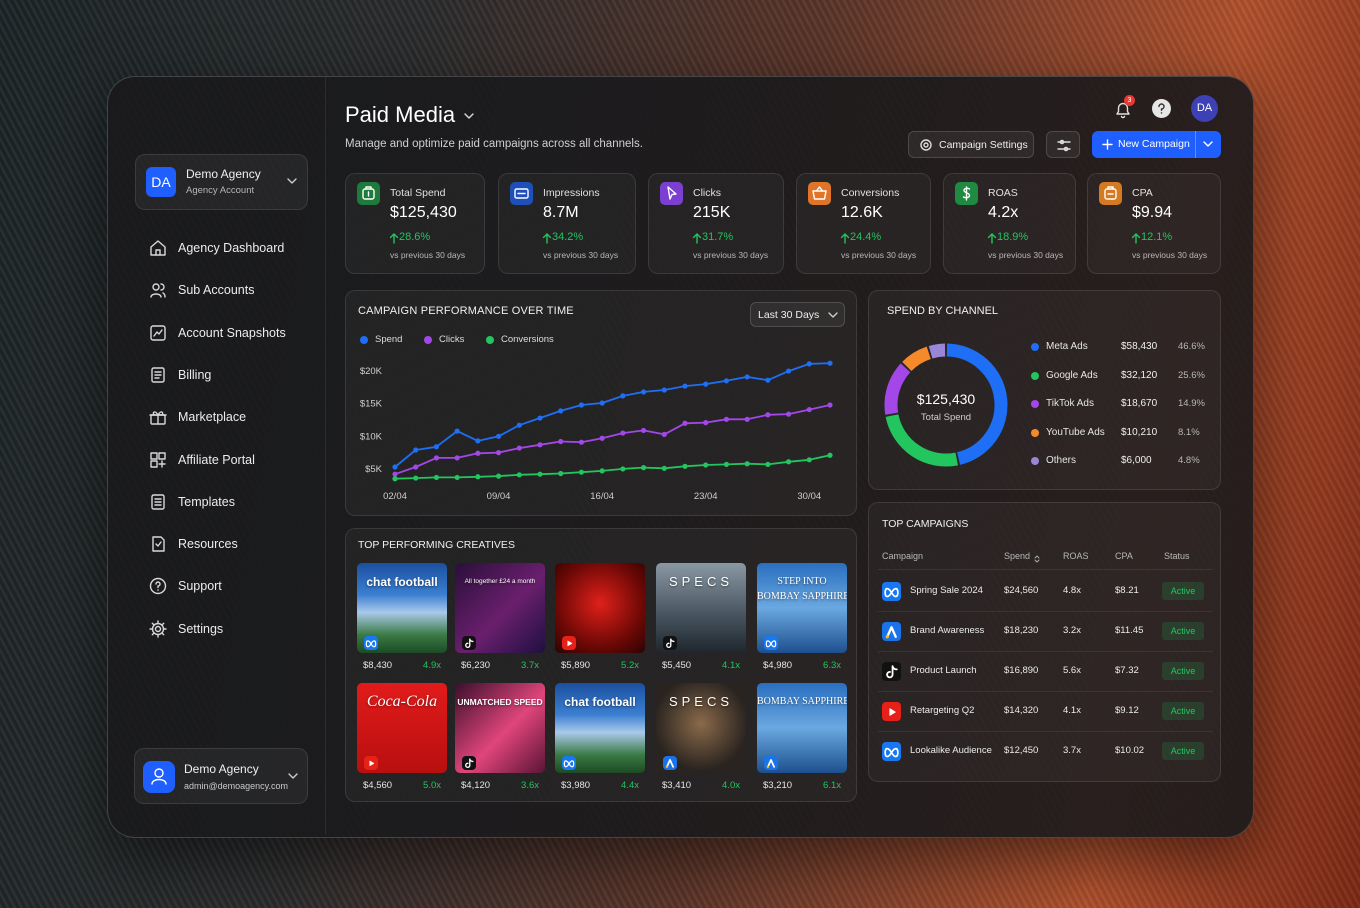 The image size is (1360, 908). I want to click on campaign-roas: 3.7x, so click(1072, 750).